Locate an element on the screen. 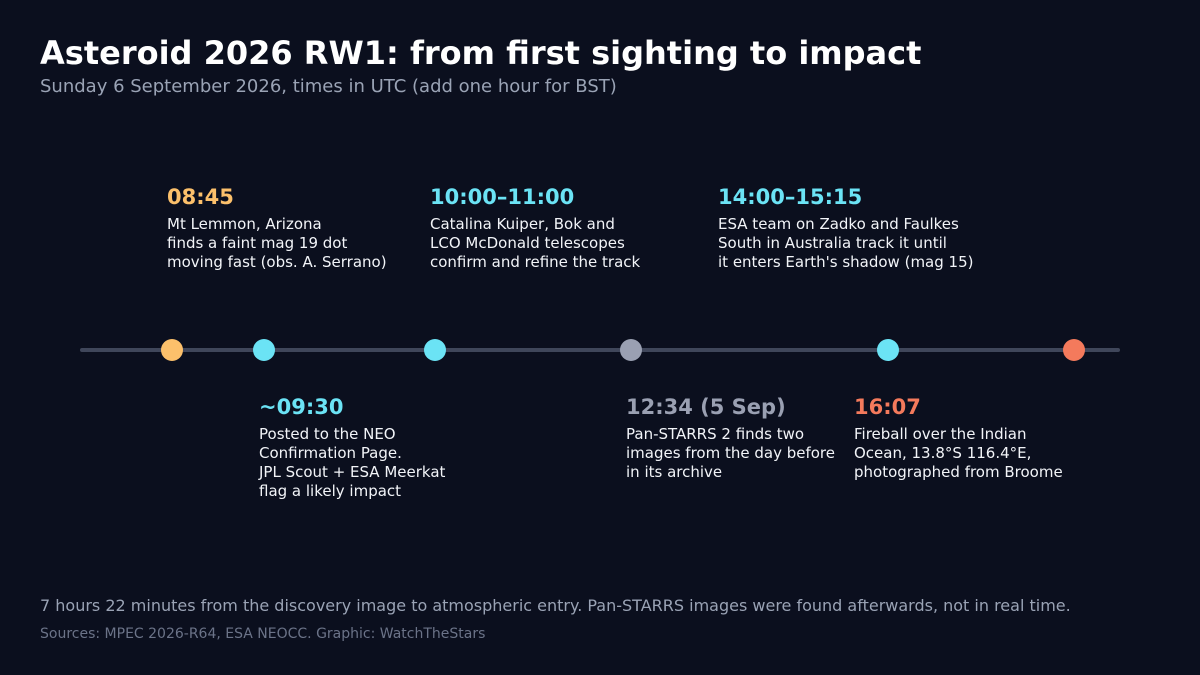  event-time: 14:00–15:15 is located at coordinates (790, 197).